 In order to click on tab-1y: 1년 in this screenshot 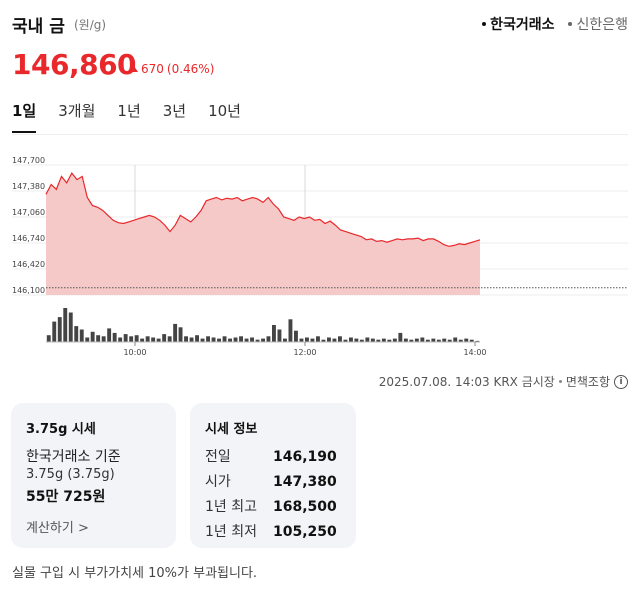, I will do `click(129, 111)`.